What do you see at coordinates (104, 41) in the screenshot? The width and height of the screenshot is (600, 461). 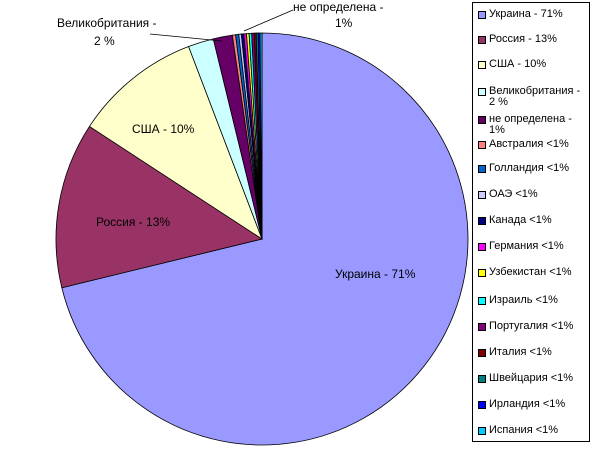 I see `data-label-3-line-1: 2 %` at bounding box center [104, 41].